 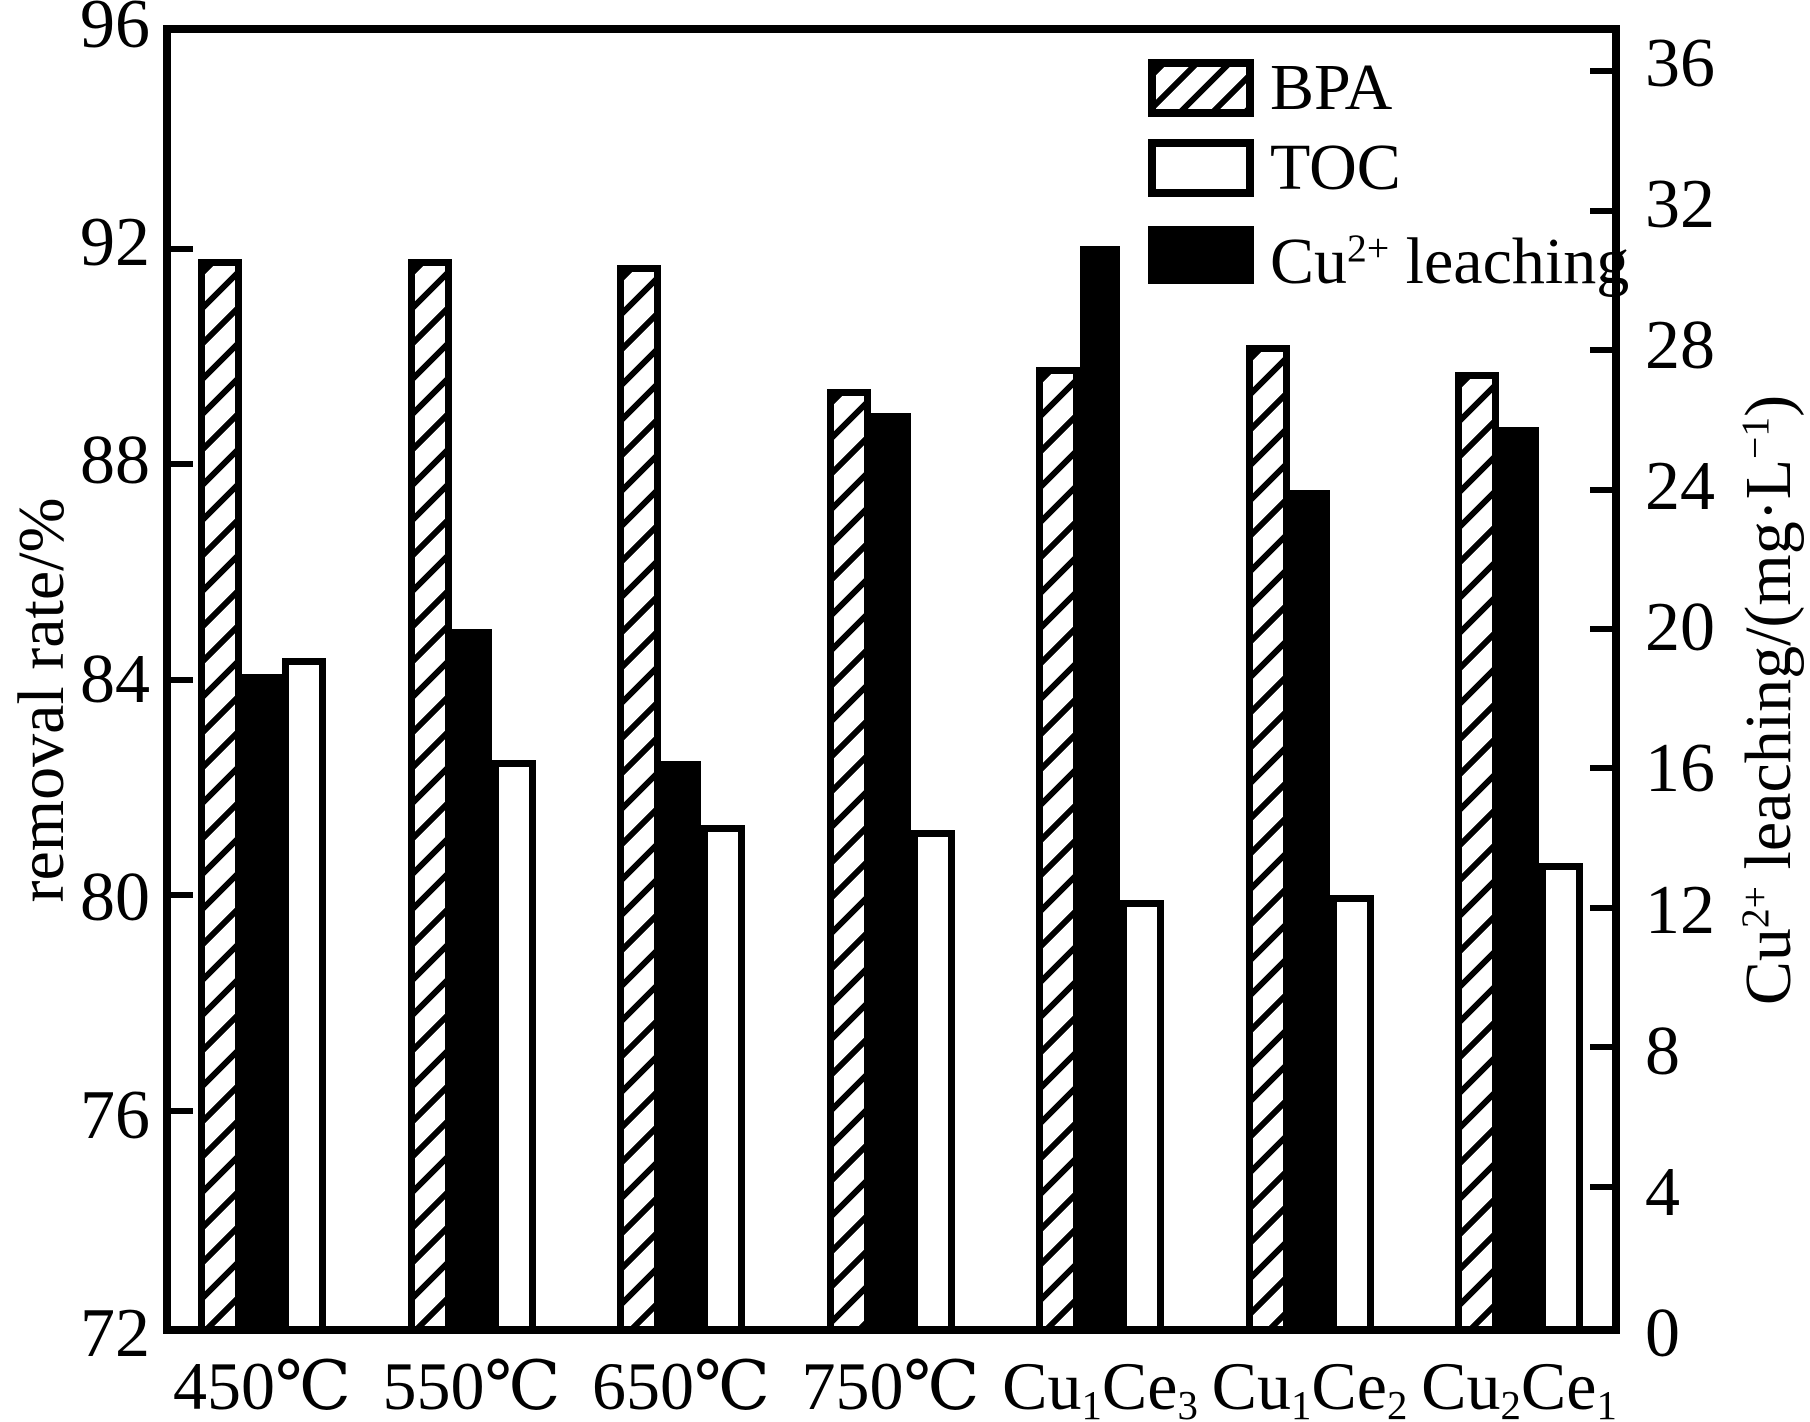 I want to click on text-segment: 550℃, so click(x=471, y=1385).